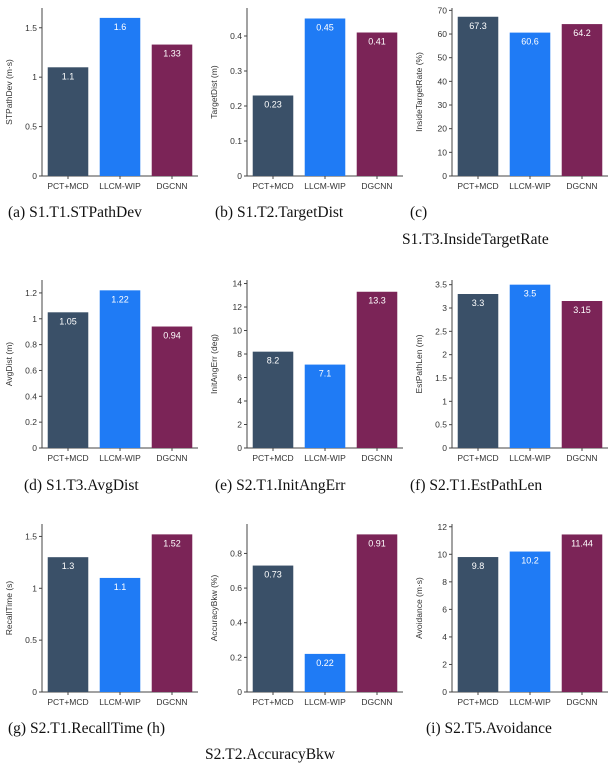  What do you see at coordinates (419, 608) in the screenshot?
I see `y-axis-label: Avoidance (m·s)` at bounding box center [419, 608].